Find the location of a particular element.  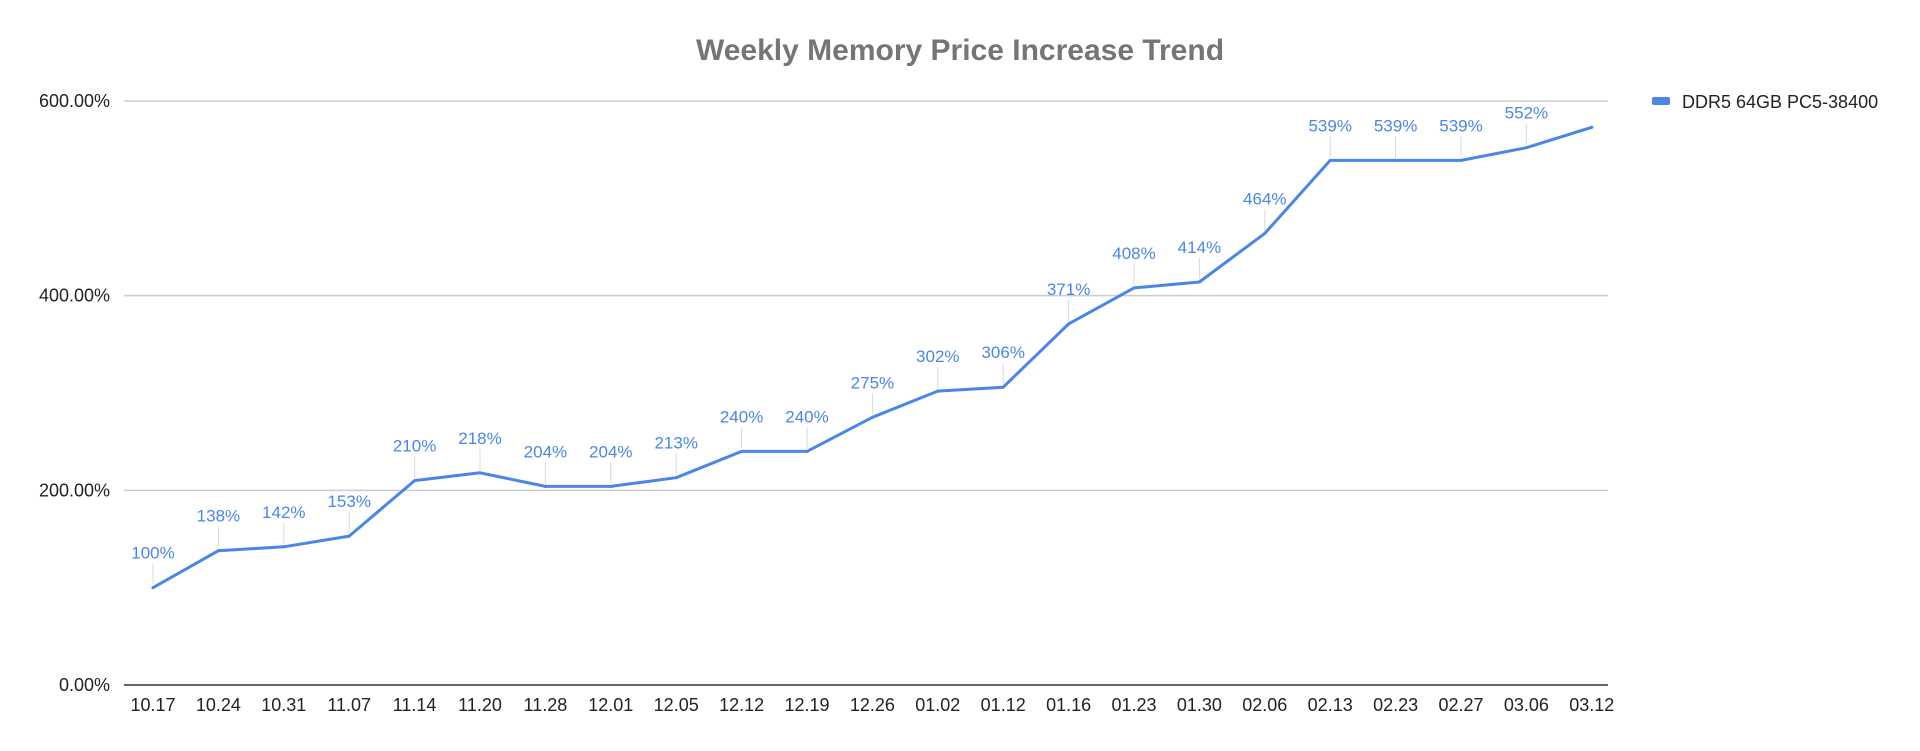

x-tick-label: 03.06 is located at coordinates (1526, 705).